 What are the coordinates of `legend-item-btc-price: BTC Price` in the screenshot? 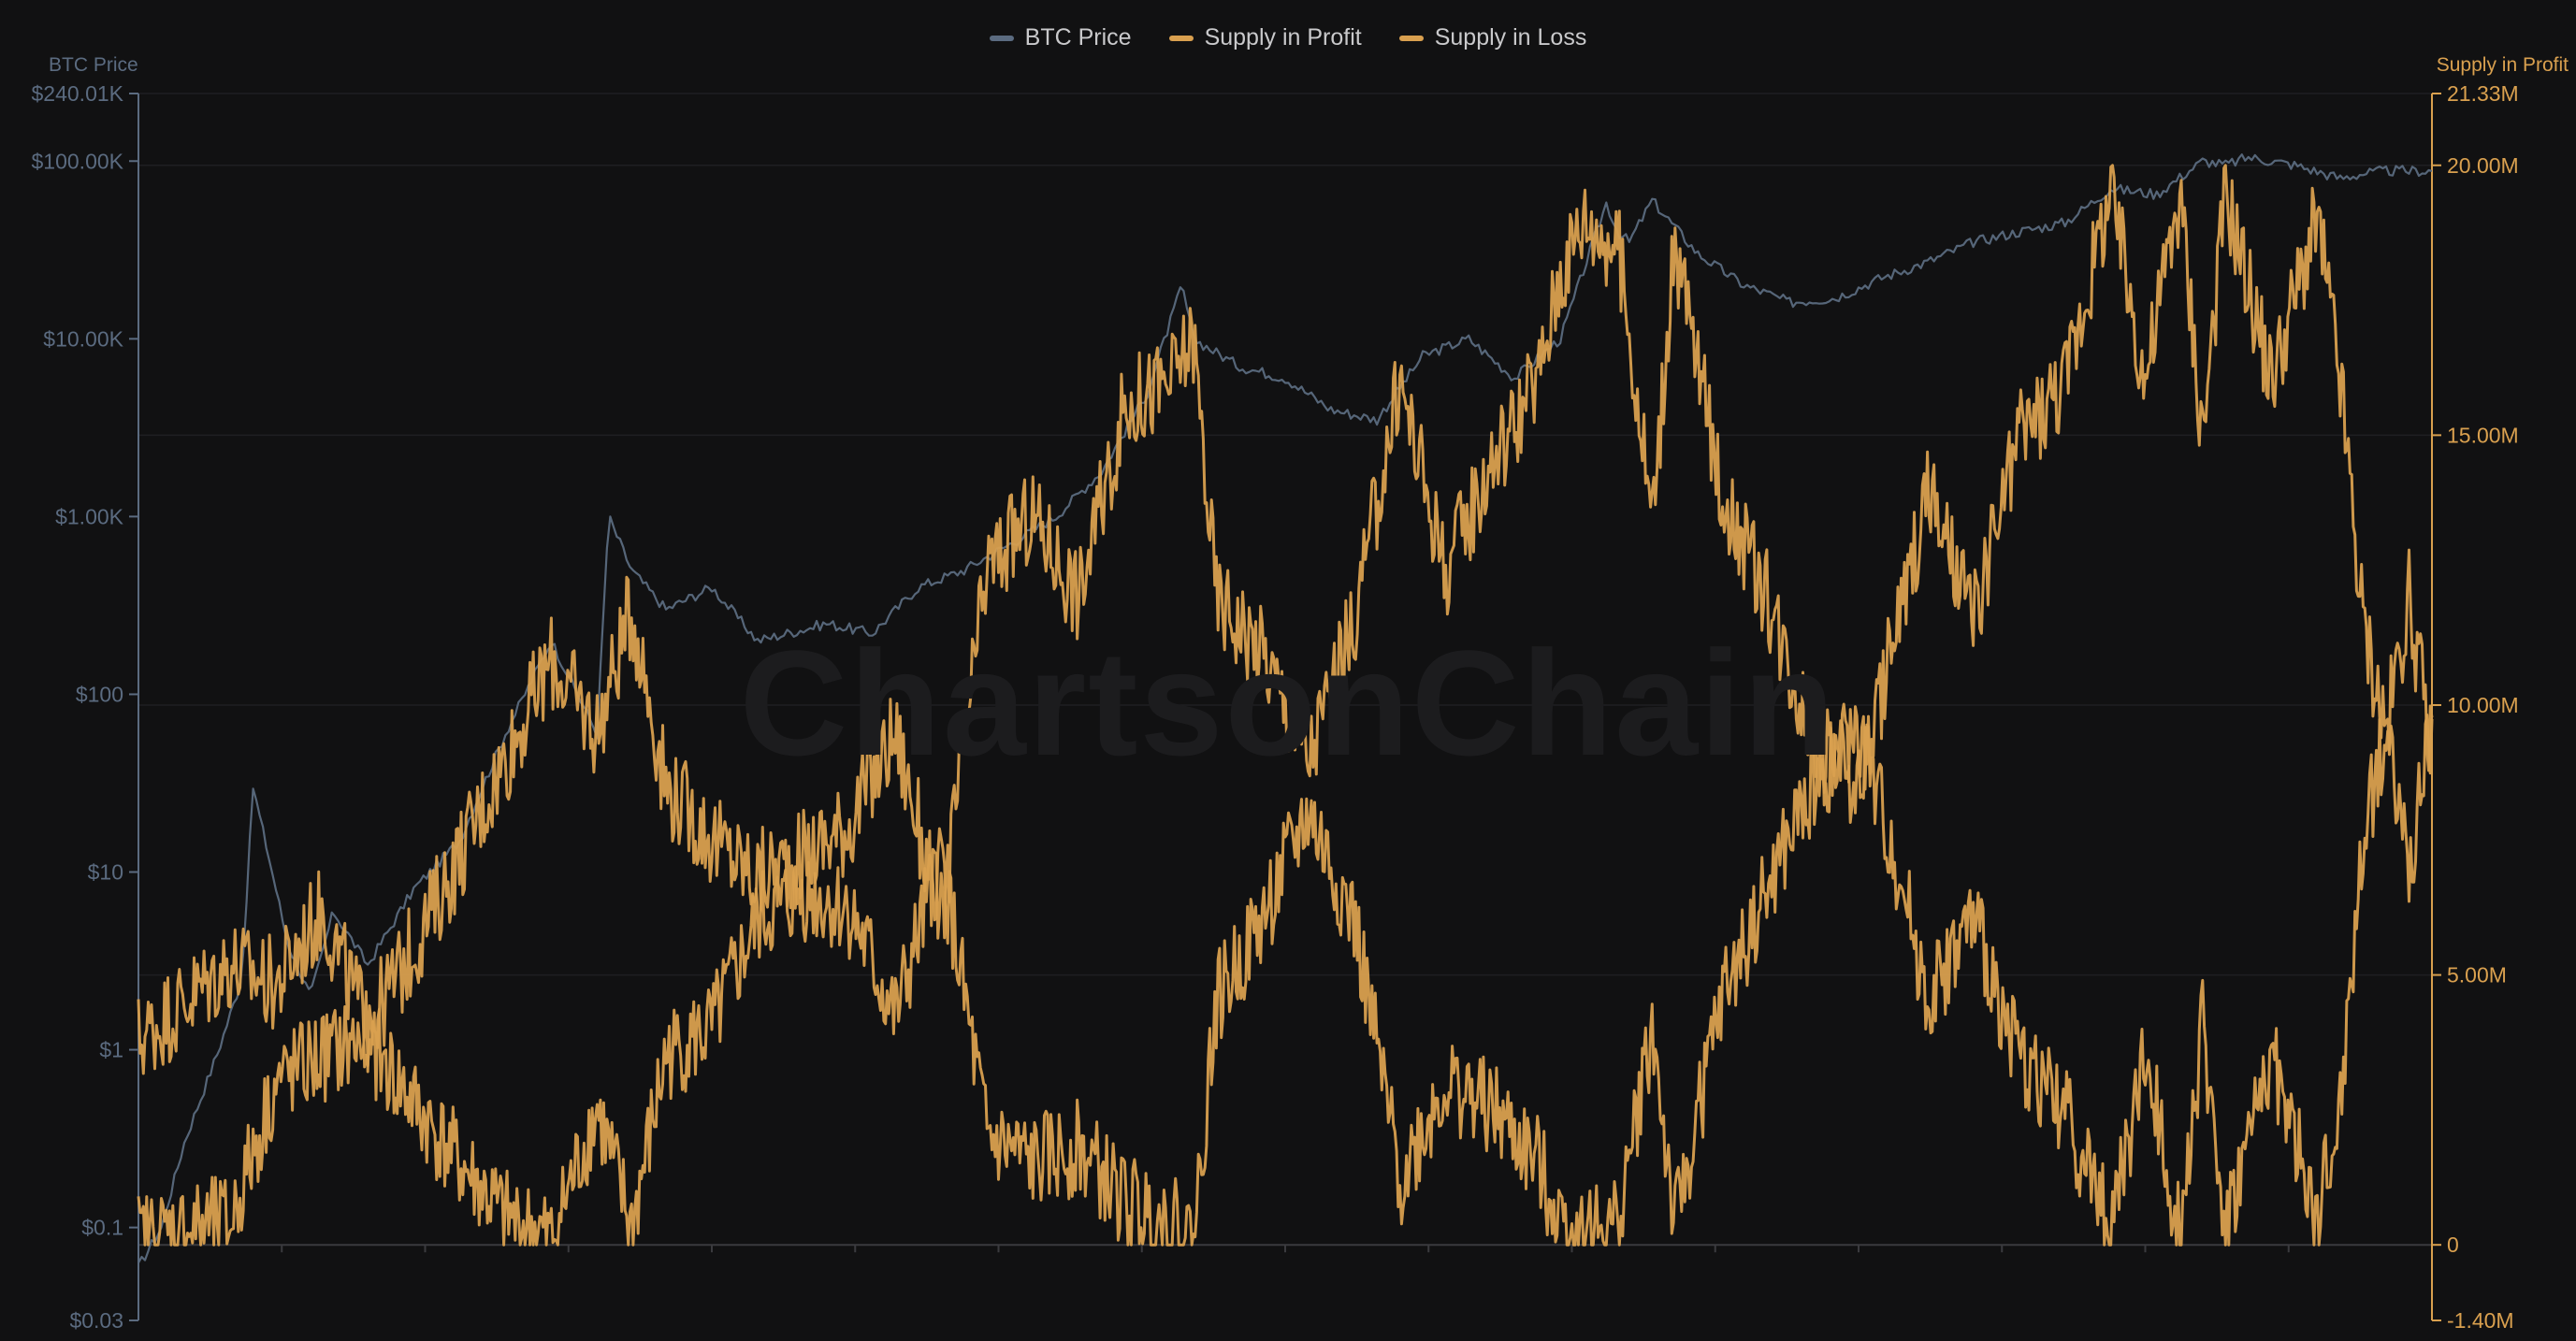 It's located at (1060, 37).